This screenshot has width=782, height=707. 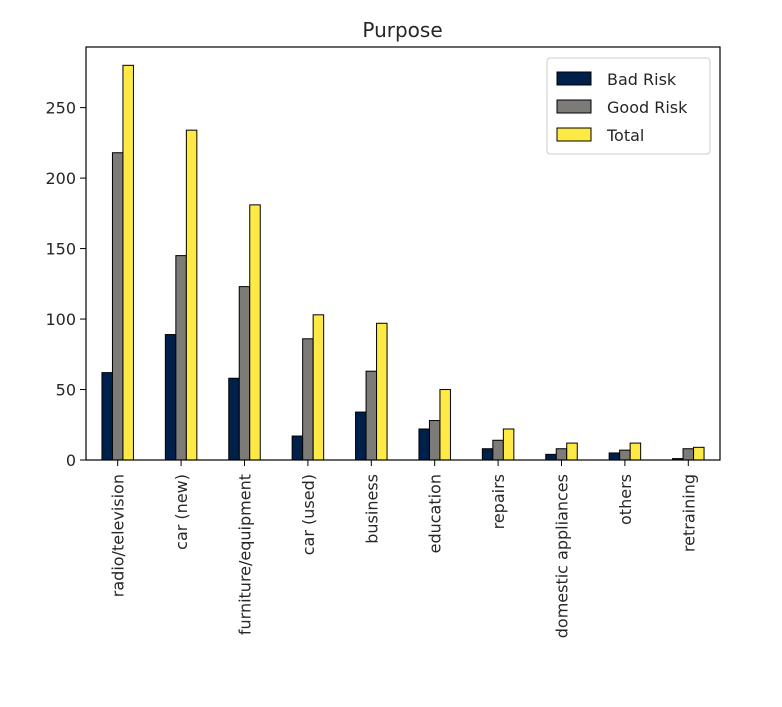 What do you see at coordinates (402, 30) in the screenshot?
I see `chart-title: Purpose` at bounding box center [402, 30].